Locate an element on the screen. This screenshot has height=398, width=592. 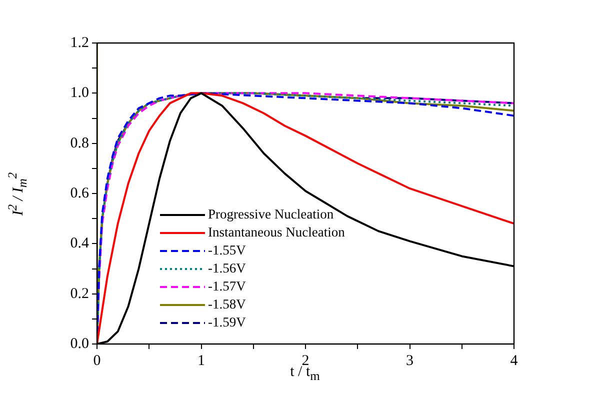
legend-label: -1.56V is located at coordinates (227, 268).